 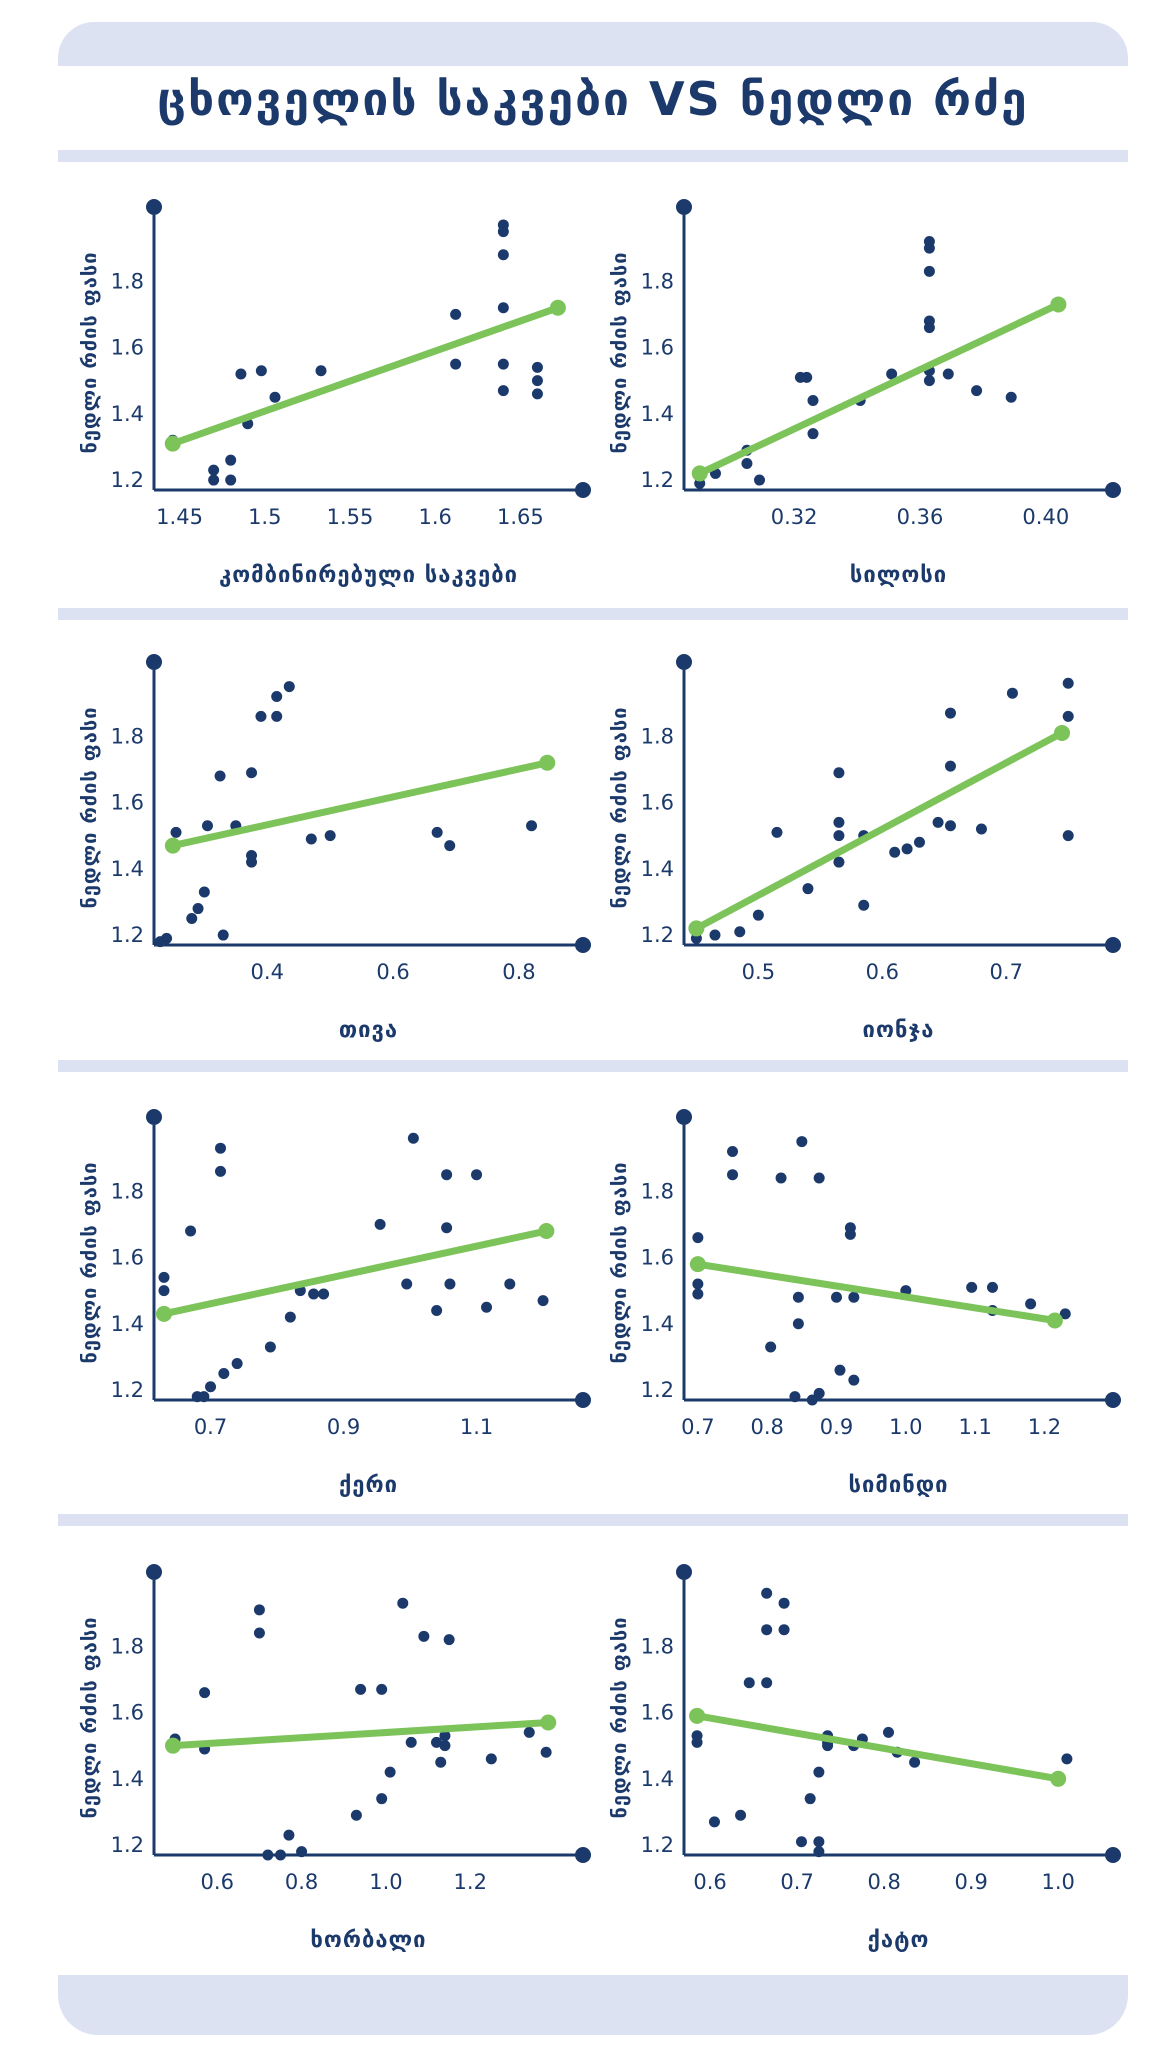 I want to click on x-tick-label: 0.8, so click(x=301, y=1882).